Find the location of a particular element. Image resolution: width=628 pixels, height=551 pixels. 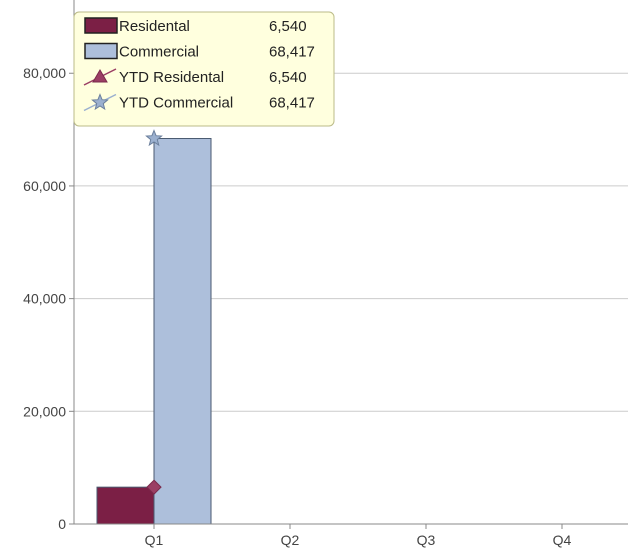

bar-residental is located at coordinates (125, 505).